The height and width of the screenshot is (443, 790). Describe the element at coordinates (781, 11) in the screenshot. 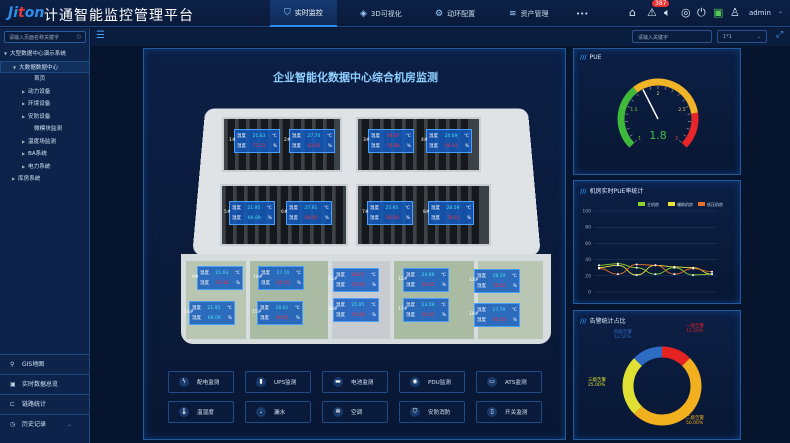

I see `chevron-down-icon: ⌄` at that location.